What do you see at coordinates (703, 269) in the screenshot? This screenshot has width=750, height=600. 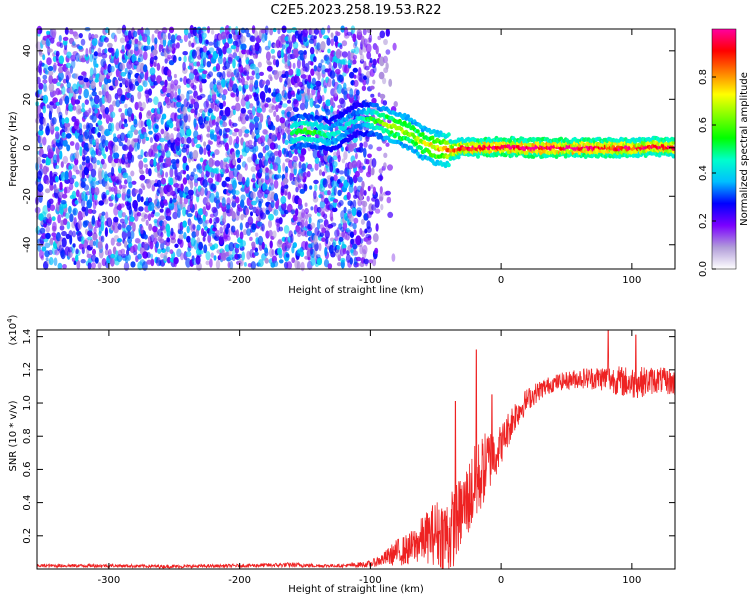 I see `colorbar-tick-label: 0.0` at bounding box center [703, 269].